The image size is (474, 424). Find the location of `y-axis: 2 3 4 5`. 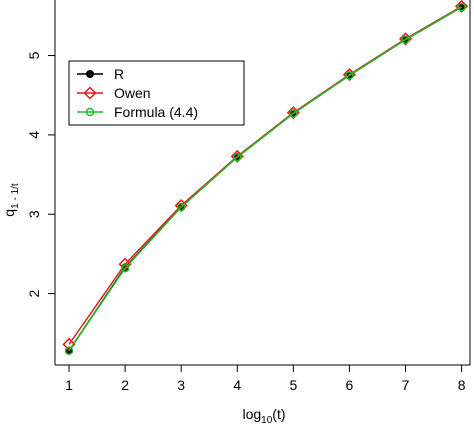

y-axis: 2 3 4 5 is located at coordinates (40, 174).